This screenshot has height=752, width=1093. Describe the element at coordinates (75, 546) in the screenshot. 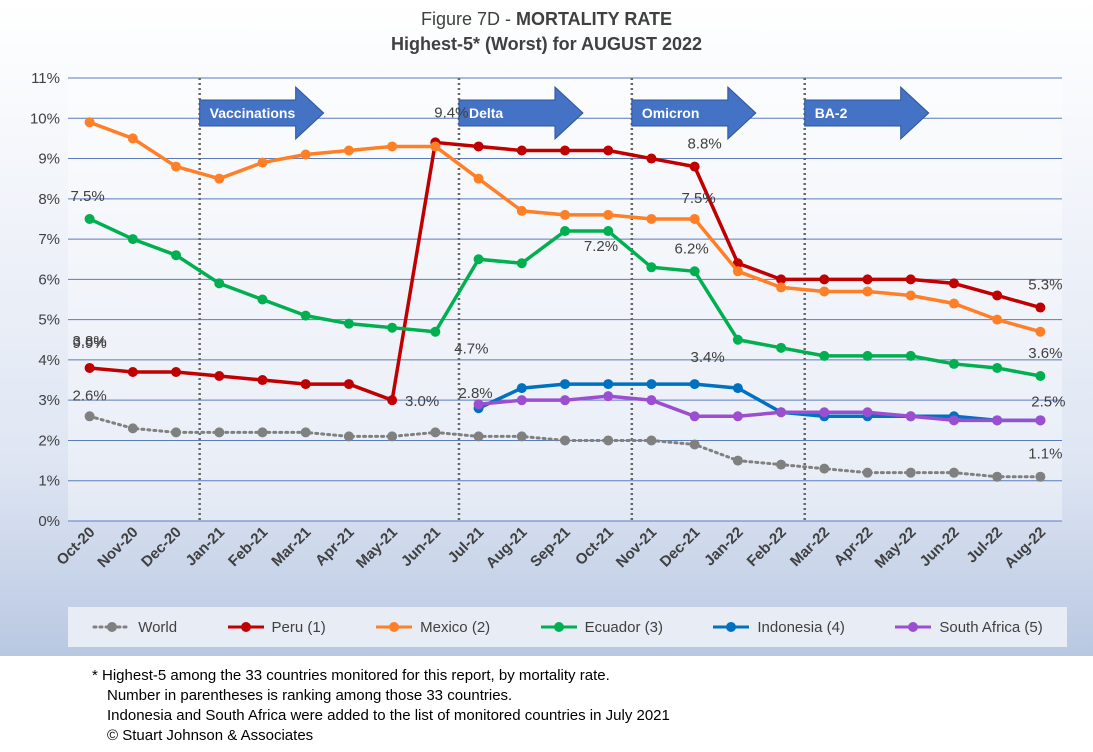

I see `x-tick-label: Oct-20` at that location.